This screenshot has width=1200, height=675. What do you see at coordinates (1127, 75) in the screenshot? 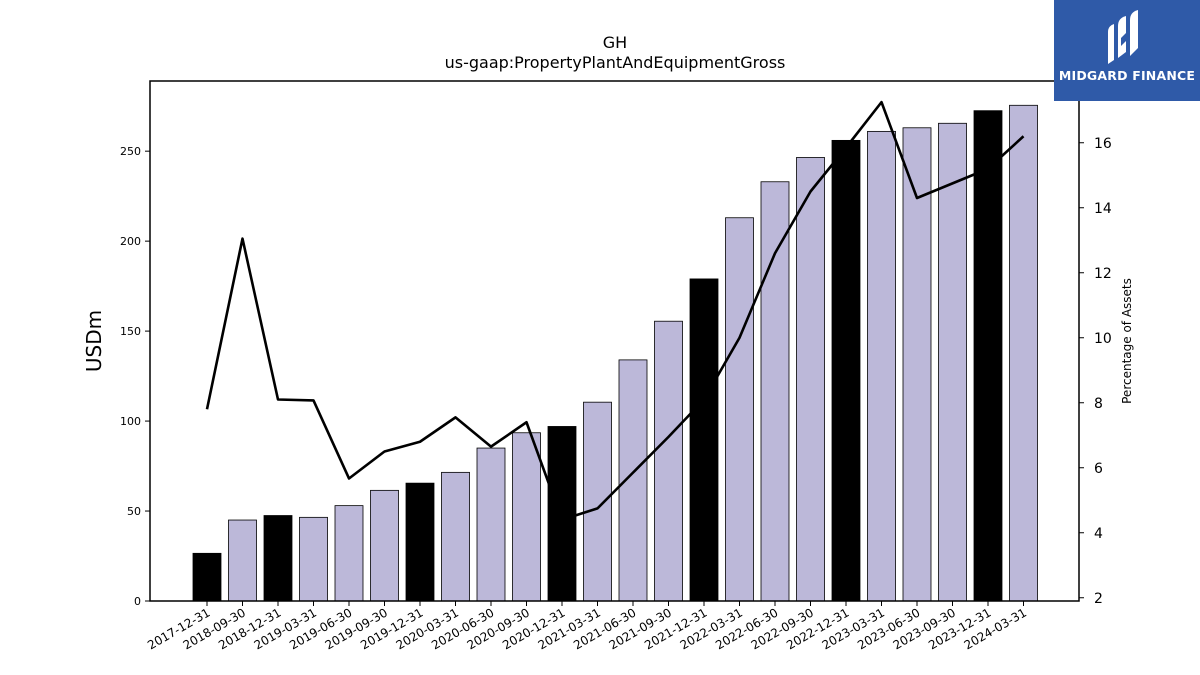
I see `brand-name: MIDGARD FINANCE` at bounding box center [1127, 75].